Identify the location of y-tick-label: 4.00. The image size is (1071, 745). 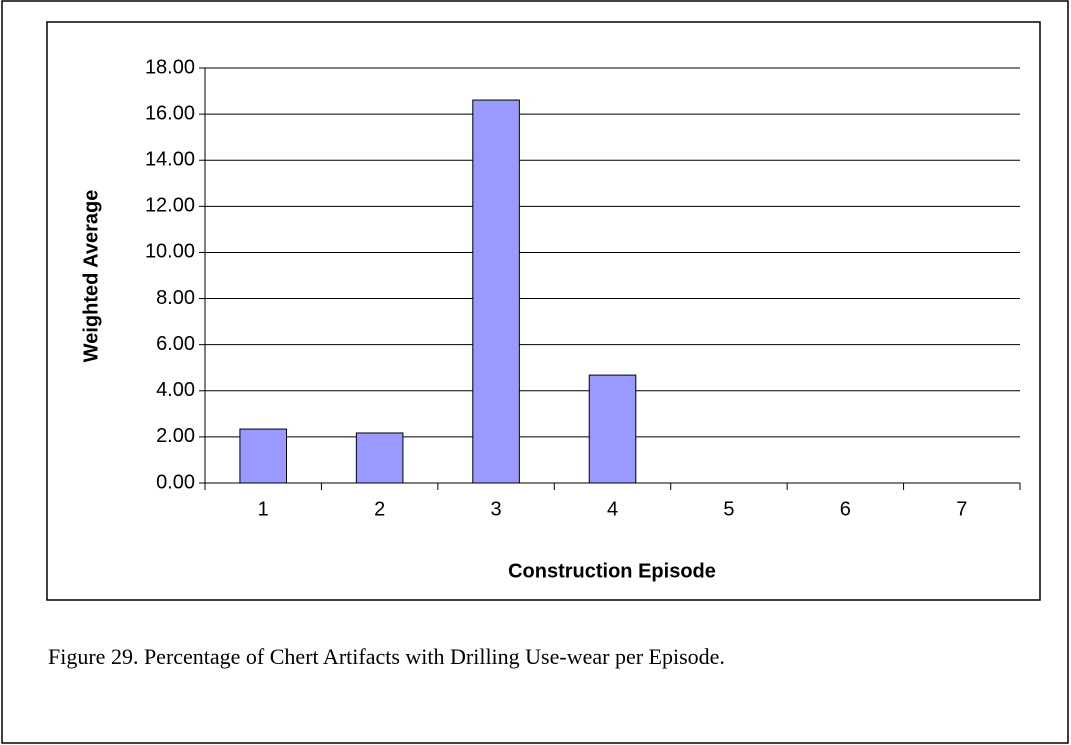
(175, 390).